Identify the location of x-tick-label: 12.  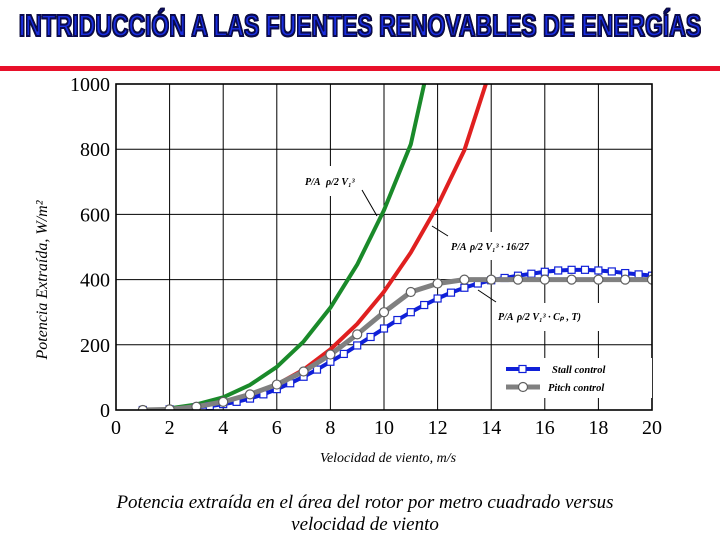
(438, 428).